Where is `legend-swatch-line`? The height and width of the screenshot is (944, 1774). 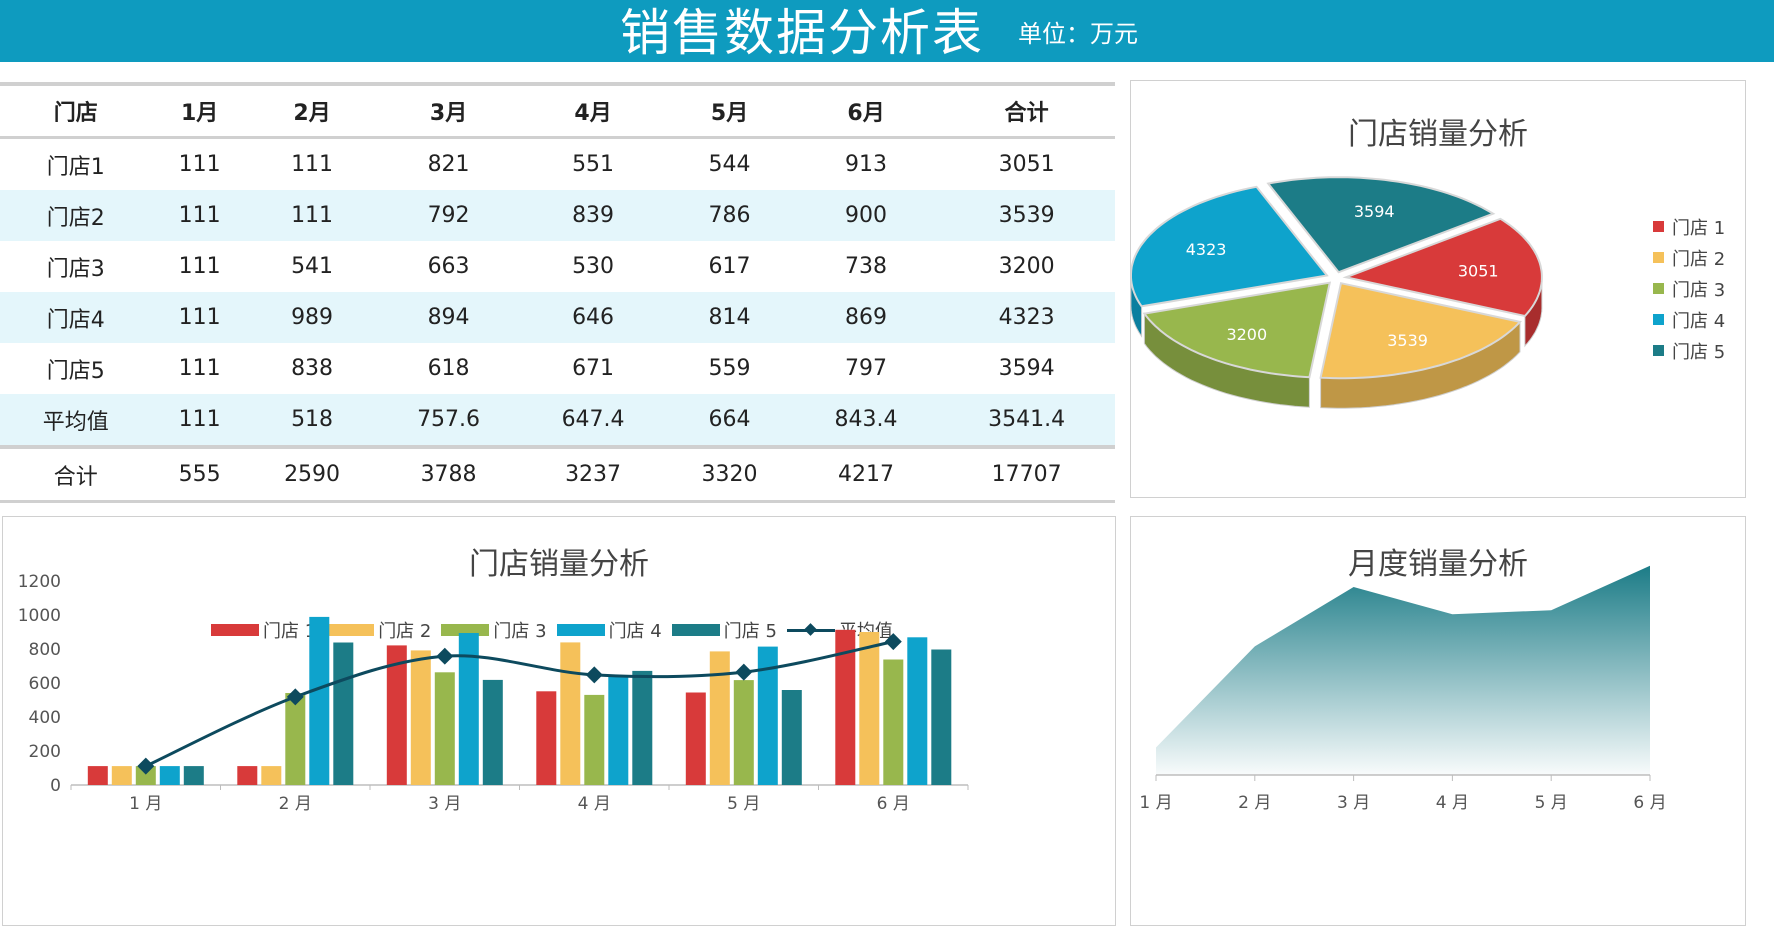 legend-swatch-line is located at coordinates (810, 630).